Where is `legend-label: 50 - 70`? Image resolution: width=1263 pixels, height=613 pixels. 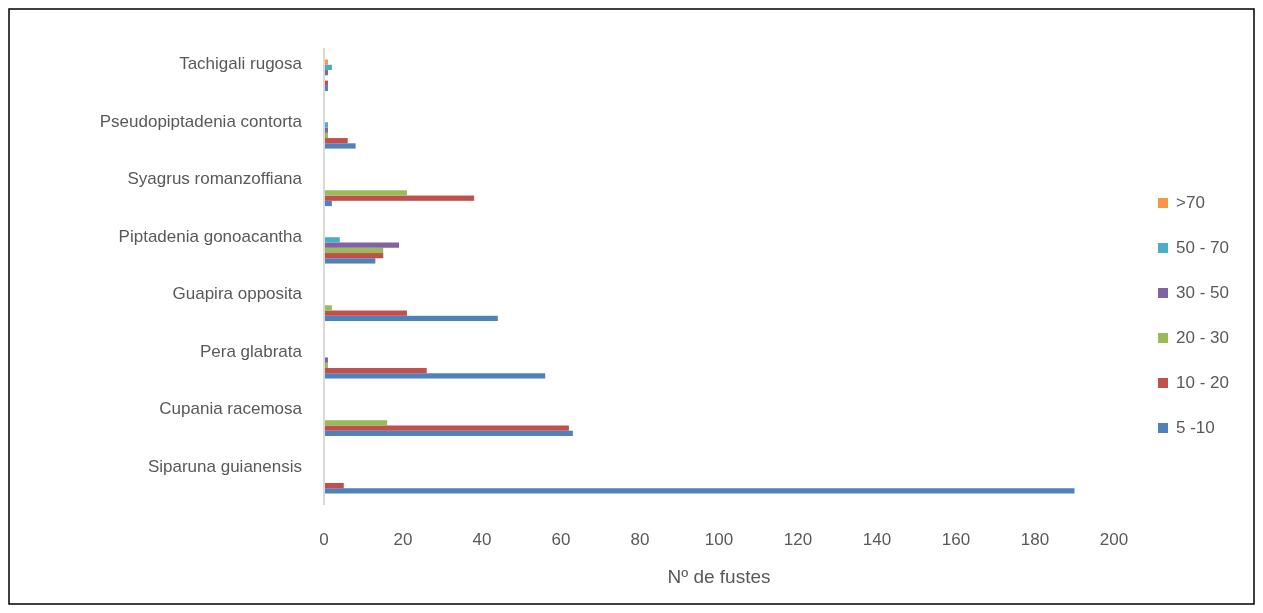 legend-label: 50 - 70 is located at coordinates (1202, 247).